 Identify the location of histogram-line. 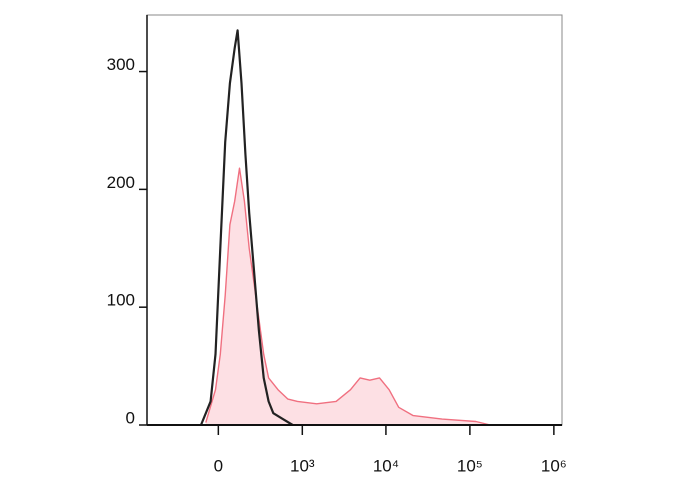
(246, 227).